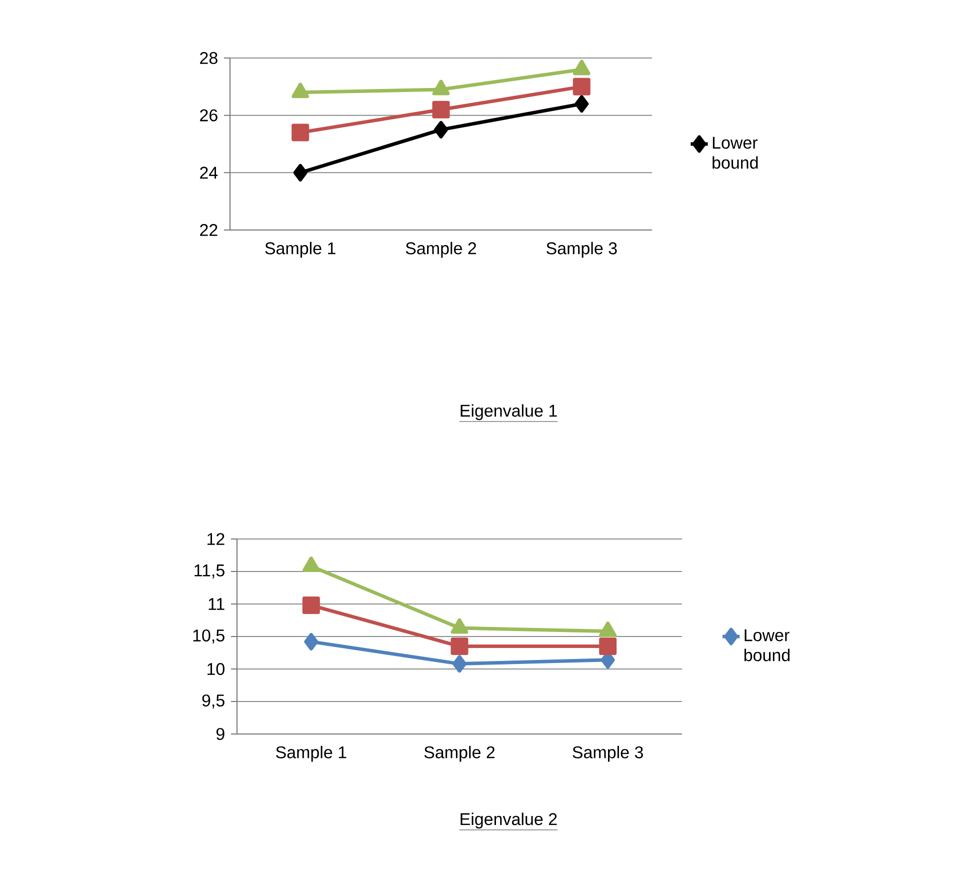  I want to click on y-tick-label: 9, so click(220, 734).